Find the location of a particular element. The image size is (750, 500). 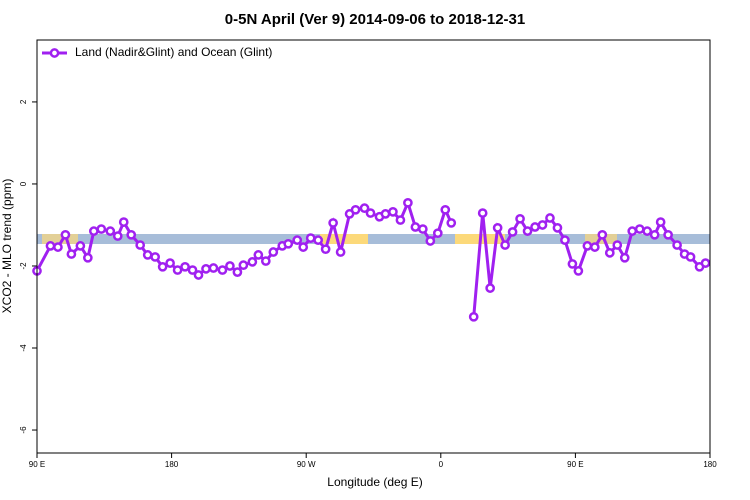

x-tick-label: 180 is located at coordinates (710, 464).